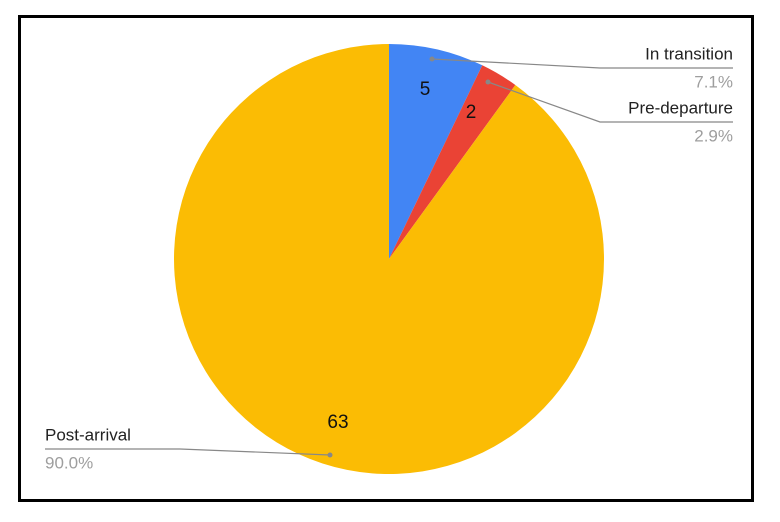  I want to click on legend-label: Pre-departure, so click(680, 107).